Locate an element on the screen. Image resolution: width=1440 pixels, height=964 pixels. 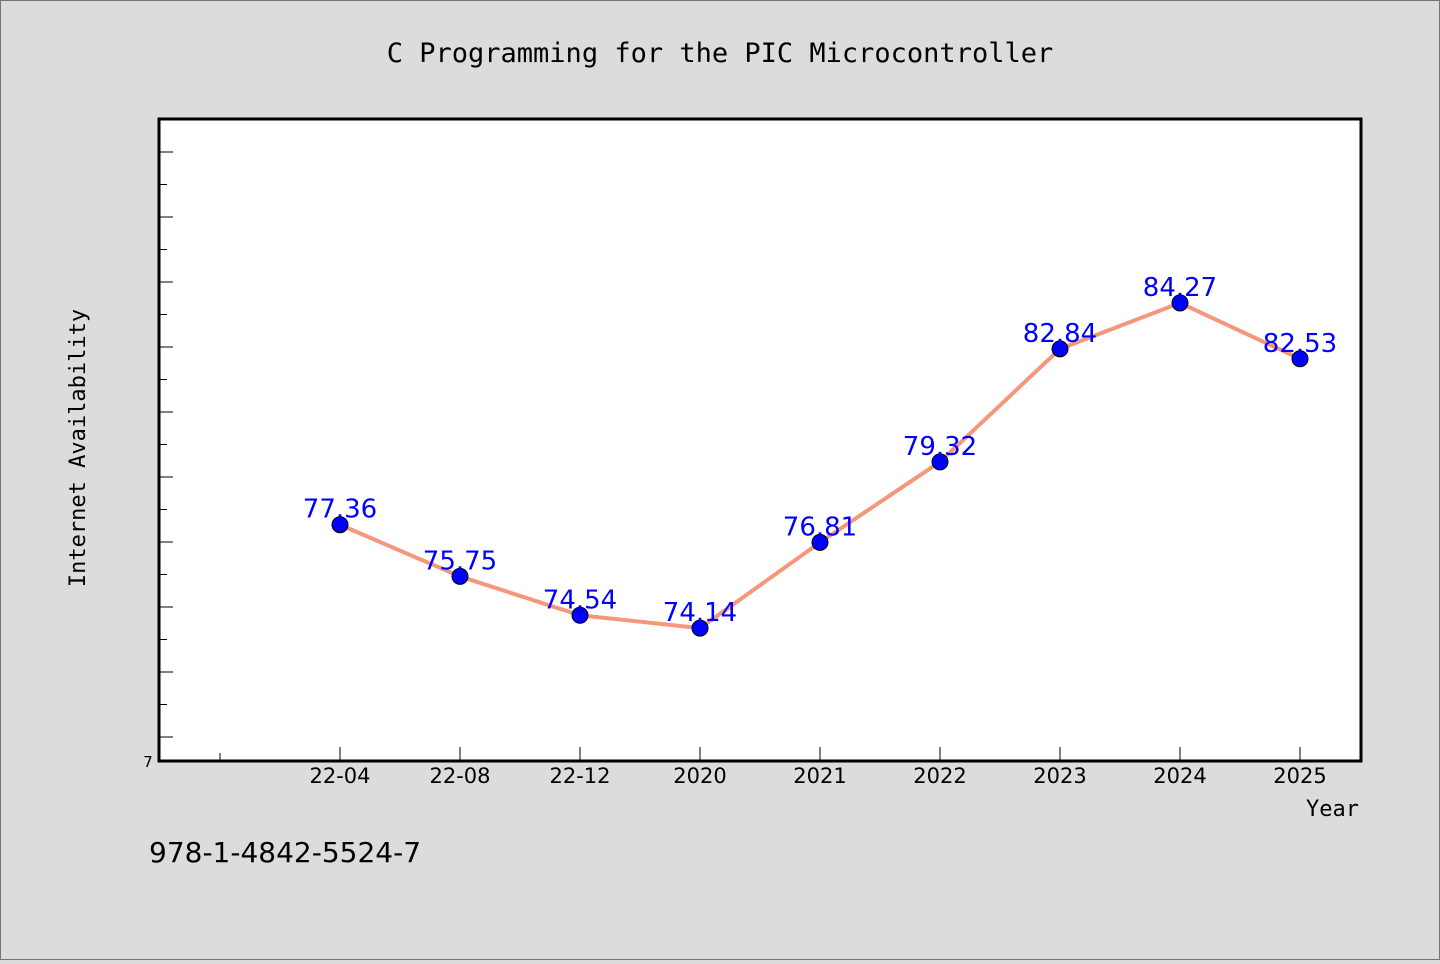
data-label-3: 74.14 is located at coordinates (700, 613).